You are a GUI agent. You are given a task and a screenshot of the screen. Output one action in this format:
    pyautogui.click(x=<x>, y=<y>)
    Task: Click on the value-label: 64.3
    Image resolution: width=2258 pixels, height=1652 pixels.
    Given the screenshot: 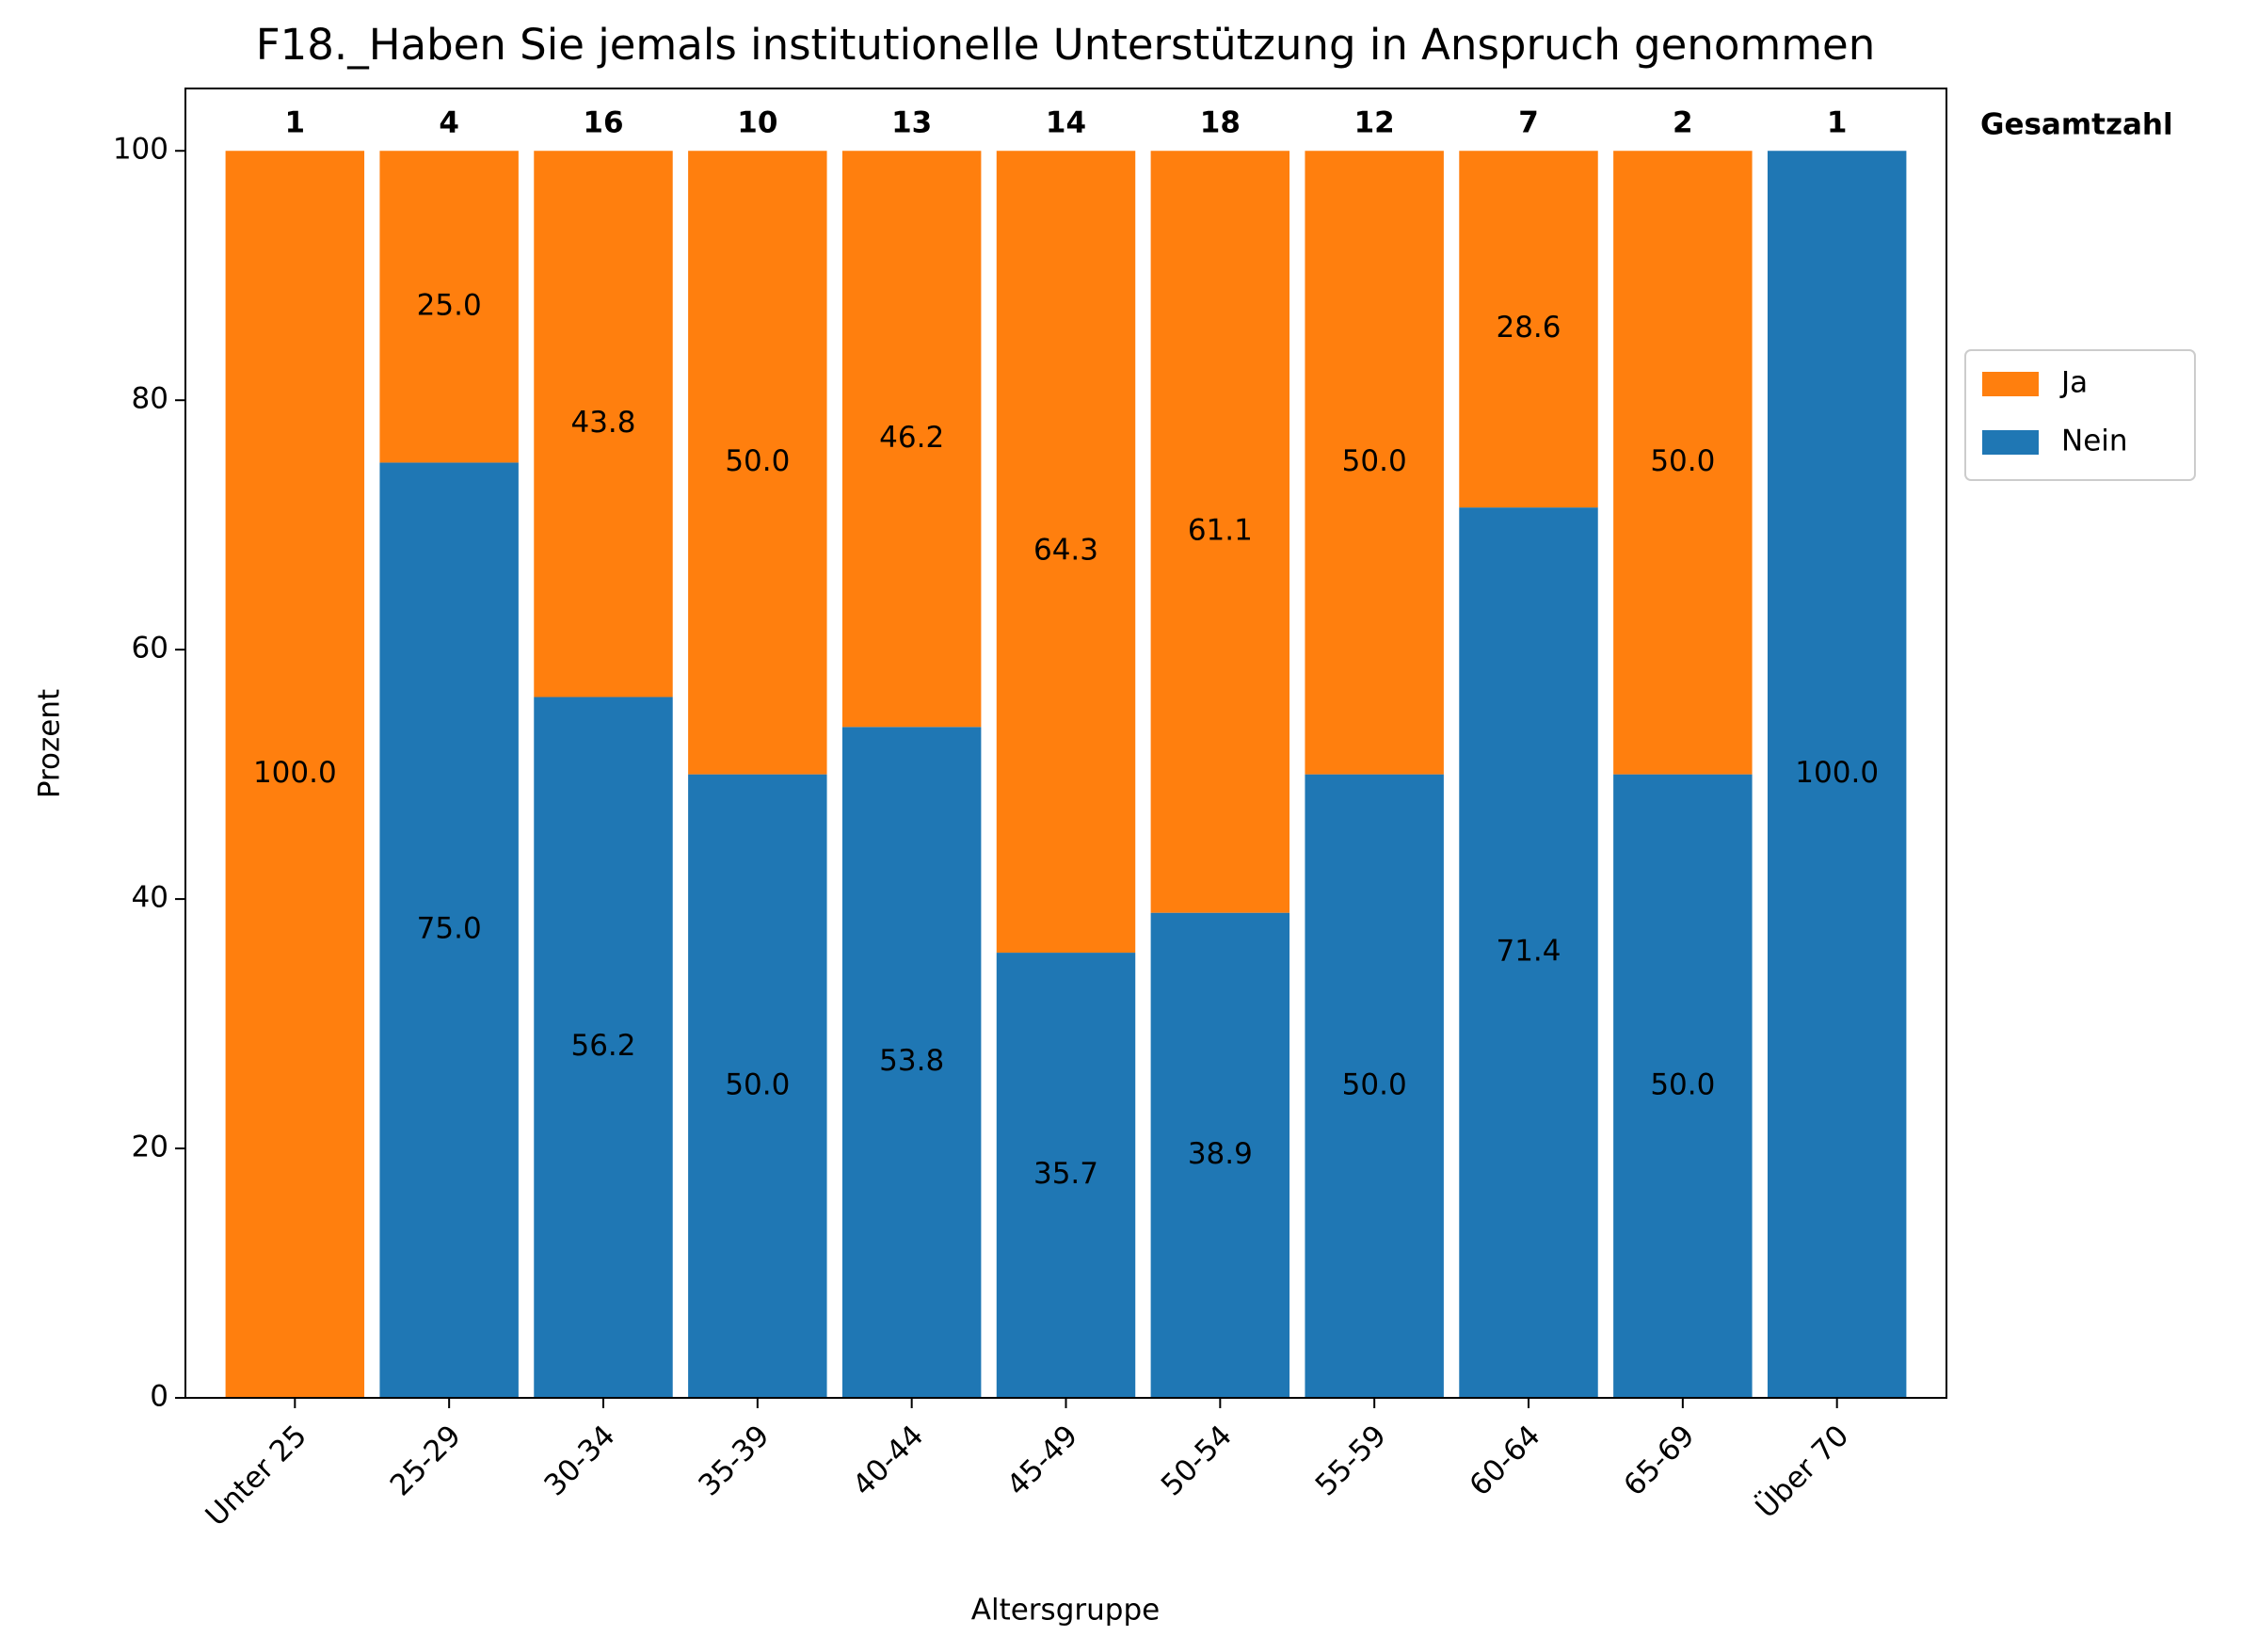 What is the action you would take?
    pyautogui.click(x=1065, y=551)
    